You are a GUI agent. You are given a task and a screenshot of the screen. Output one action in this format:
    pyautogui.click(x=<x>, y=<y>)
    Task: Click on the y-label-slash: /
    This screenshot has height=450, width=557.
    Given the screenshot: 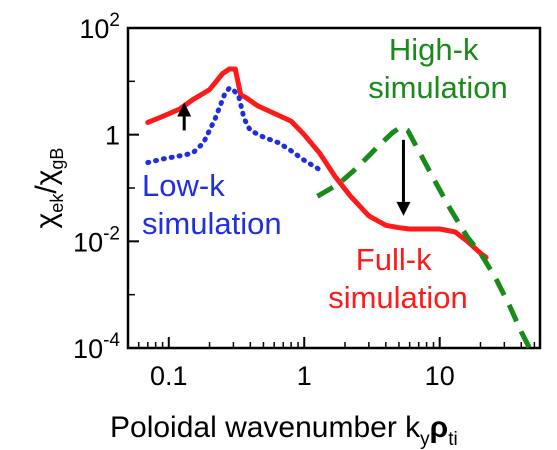 What is the action you would take?
    pyautogui.click(x=46, y=189)
    